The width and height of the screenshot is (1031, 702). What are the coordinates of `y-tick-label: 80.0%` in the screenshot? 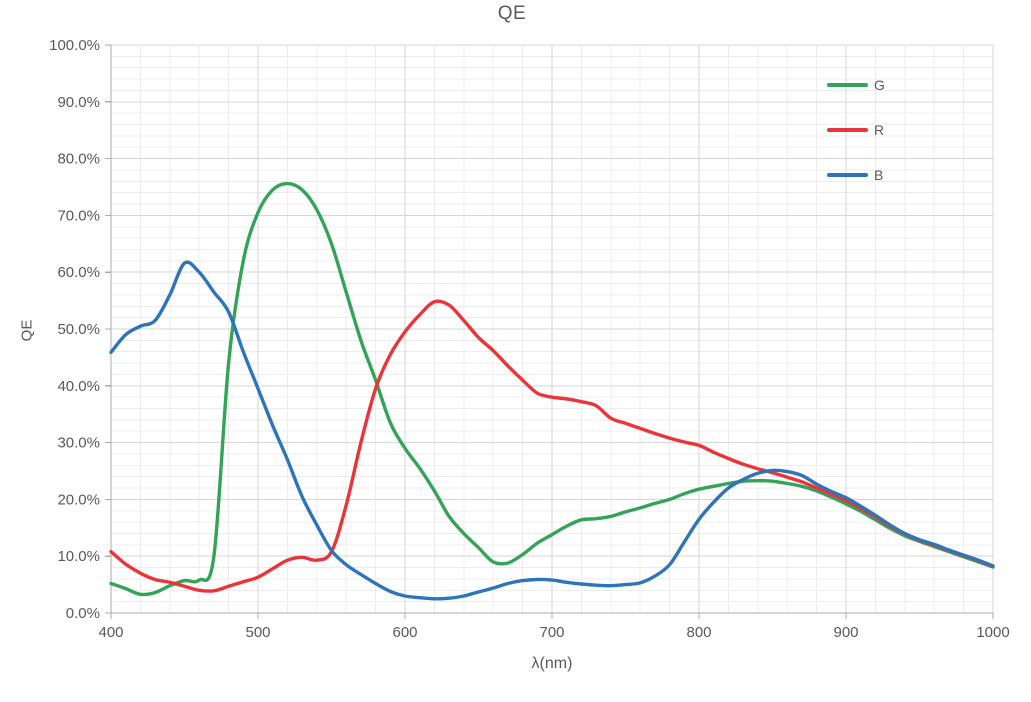 It's located at (78, 159).